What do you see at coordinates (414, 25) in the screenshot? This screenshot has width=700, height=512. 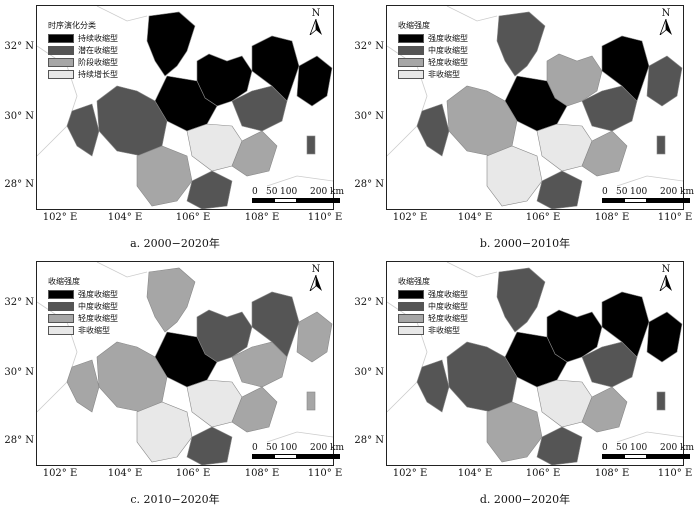 I see `legend-title: 收缩强度` at bounding box center [414, 25].